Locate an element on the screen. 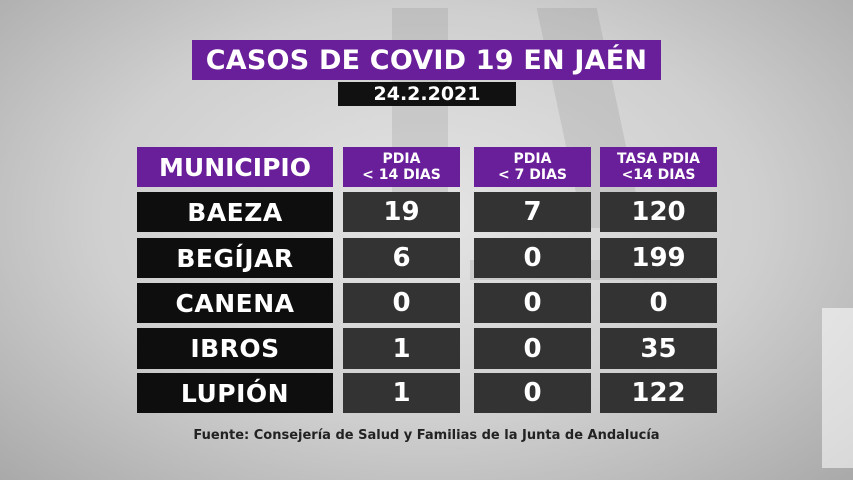 The width and height of the screenshot is (853, 480). header-pdia-7-line2: < 7 DIAS is located at coordinates (532, 175).